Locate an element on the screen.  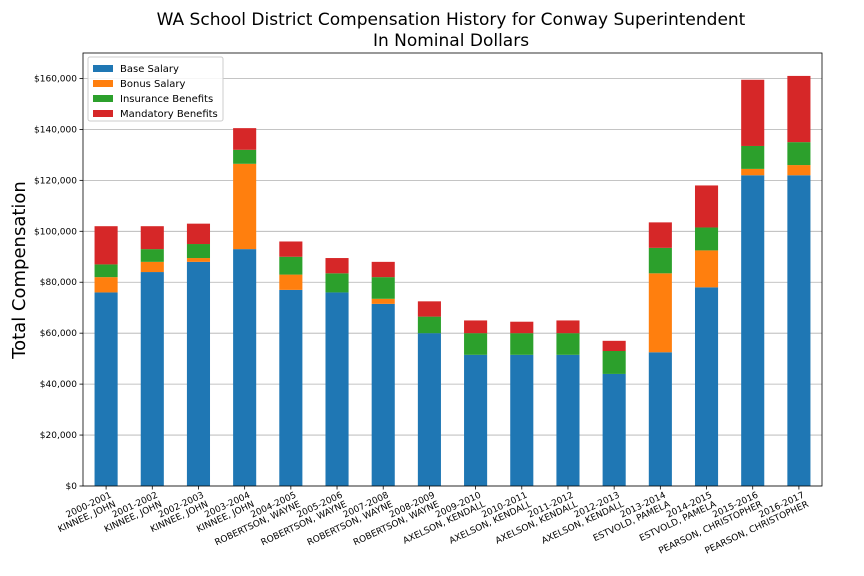
y-tick-label: $40,000 is located at coordinates (58, 385).